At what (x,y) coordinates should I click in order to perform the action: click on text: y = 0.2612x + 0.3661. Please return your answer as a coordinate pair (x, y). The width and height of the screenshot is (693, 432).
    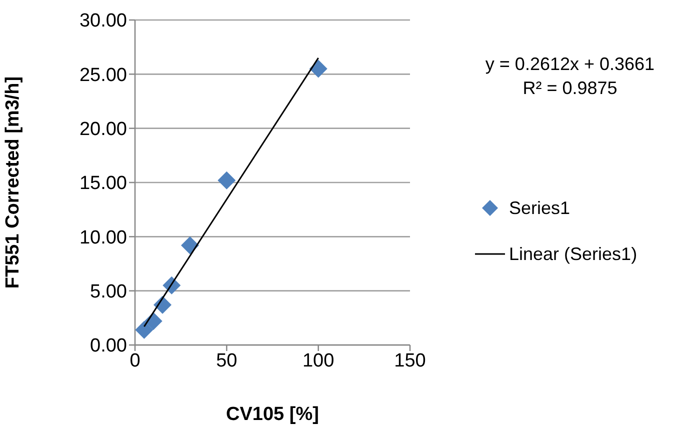
    Looking at the image, I should click on (570, 64).